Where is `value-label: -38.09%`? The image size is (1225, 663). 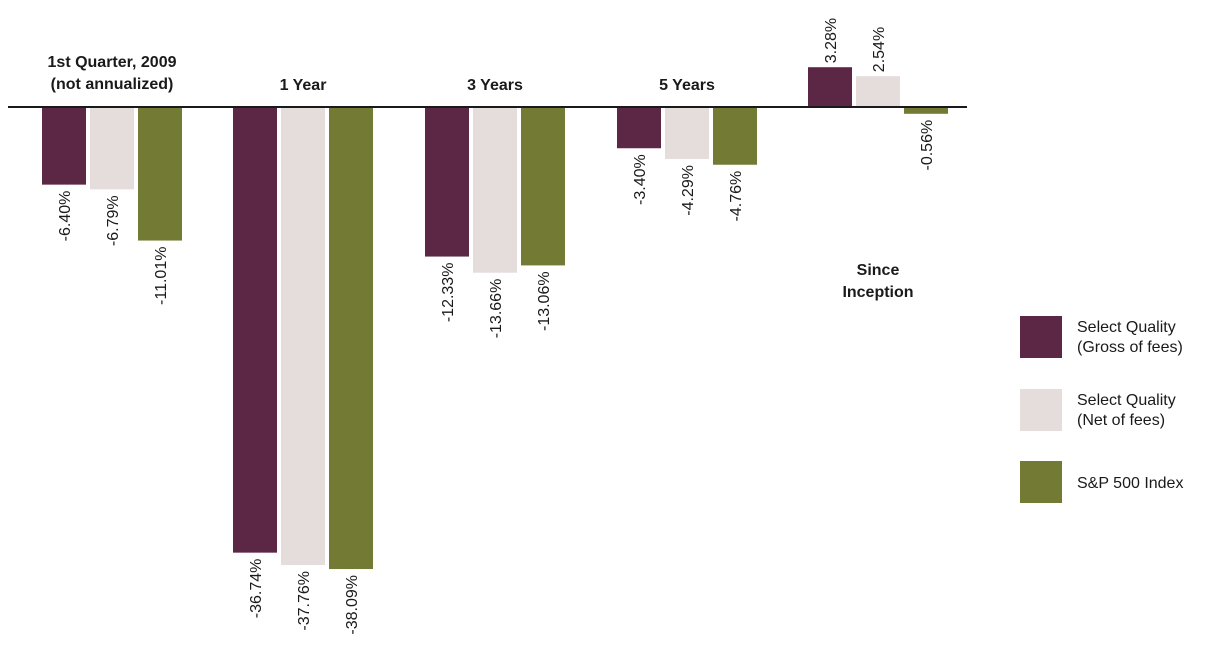 value-label: -38.09% is located at coordinates (352, 605).